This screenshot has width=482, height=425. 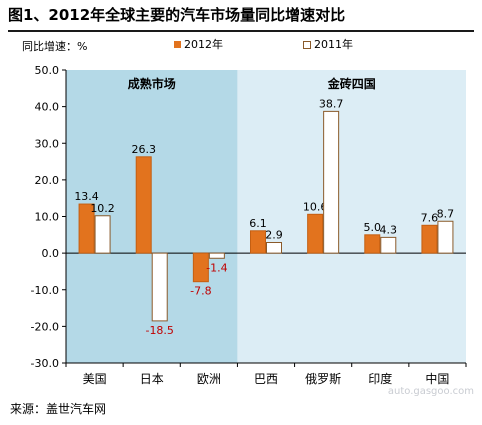 I want to click on region-label: 成熟市场, so click(x=152, y=83).